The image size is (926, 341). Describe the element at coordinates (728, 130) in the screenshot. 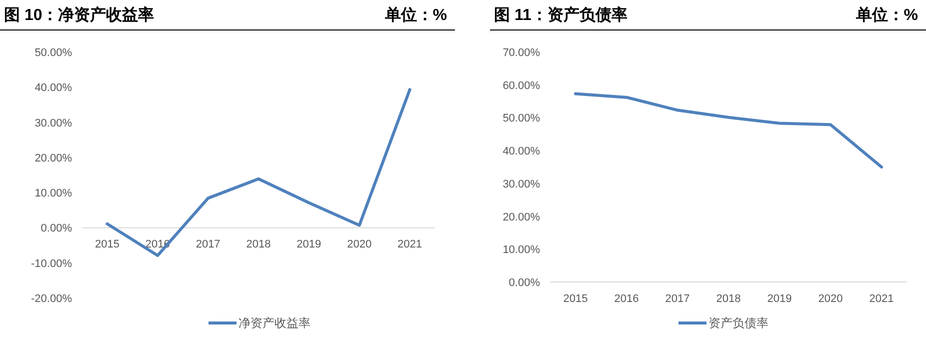

I see `line-series` at that location.